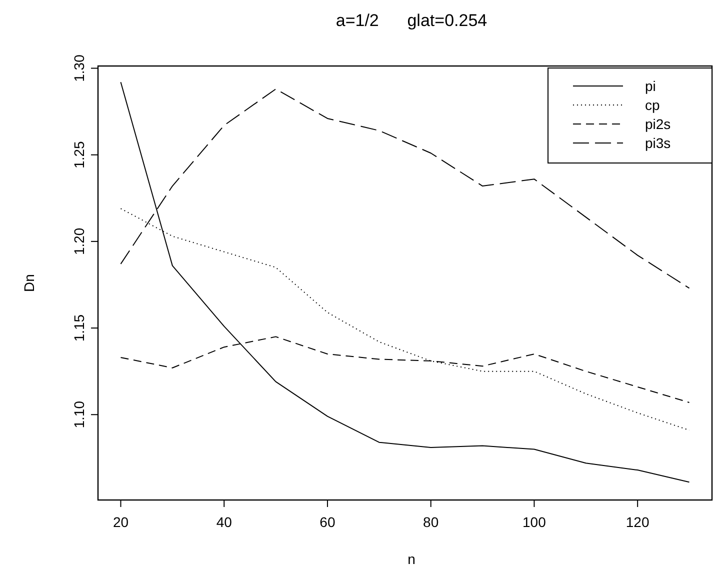 The image size is (715, 573). I want to click on x-tick-label: 40, so click(224, 522).